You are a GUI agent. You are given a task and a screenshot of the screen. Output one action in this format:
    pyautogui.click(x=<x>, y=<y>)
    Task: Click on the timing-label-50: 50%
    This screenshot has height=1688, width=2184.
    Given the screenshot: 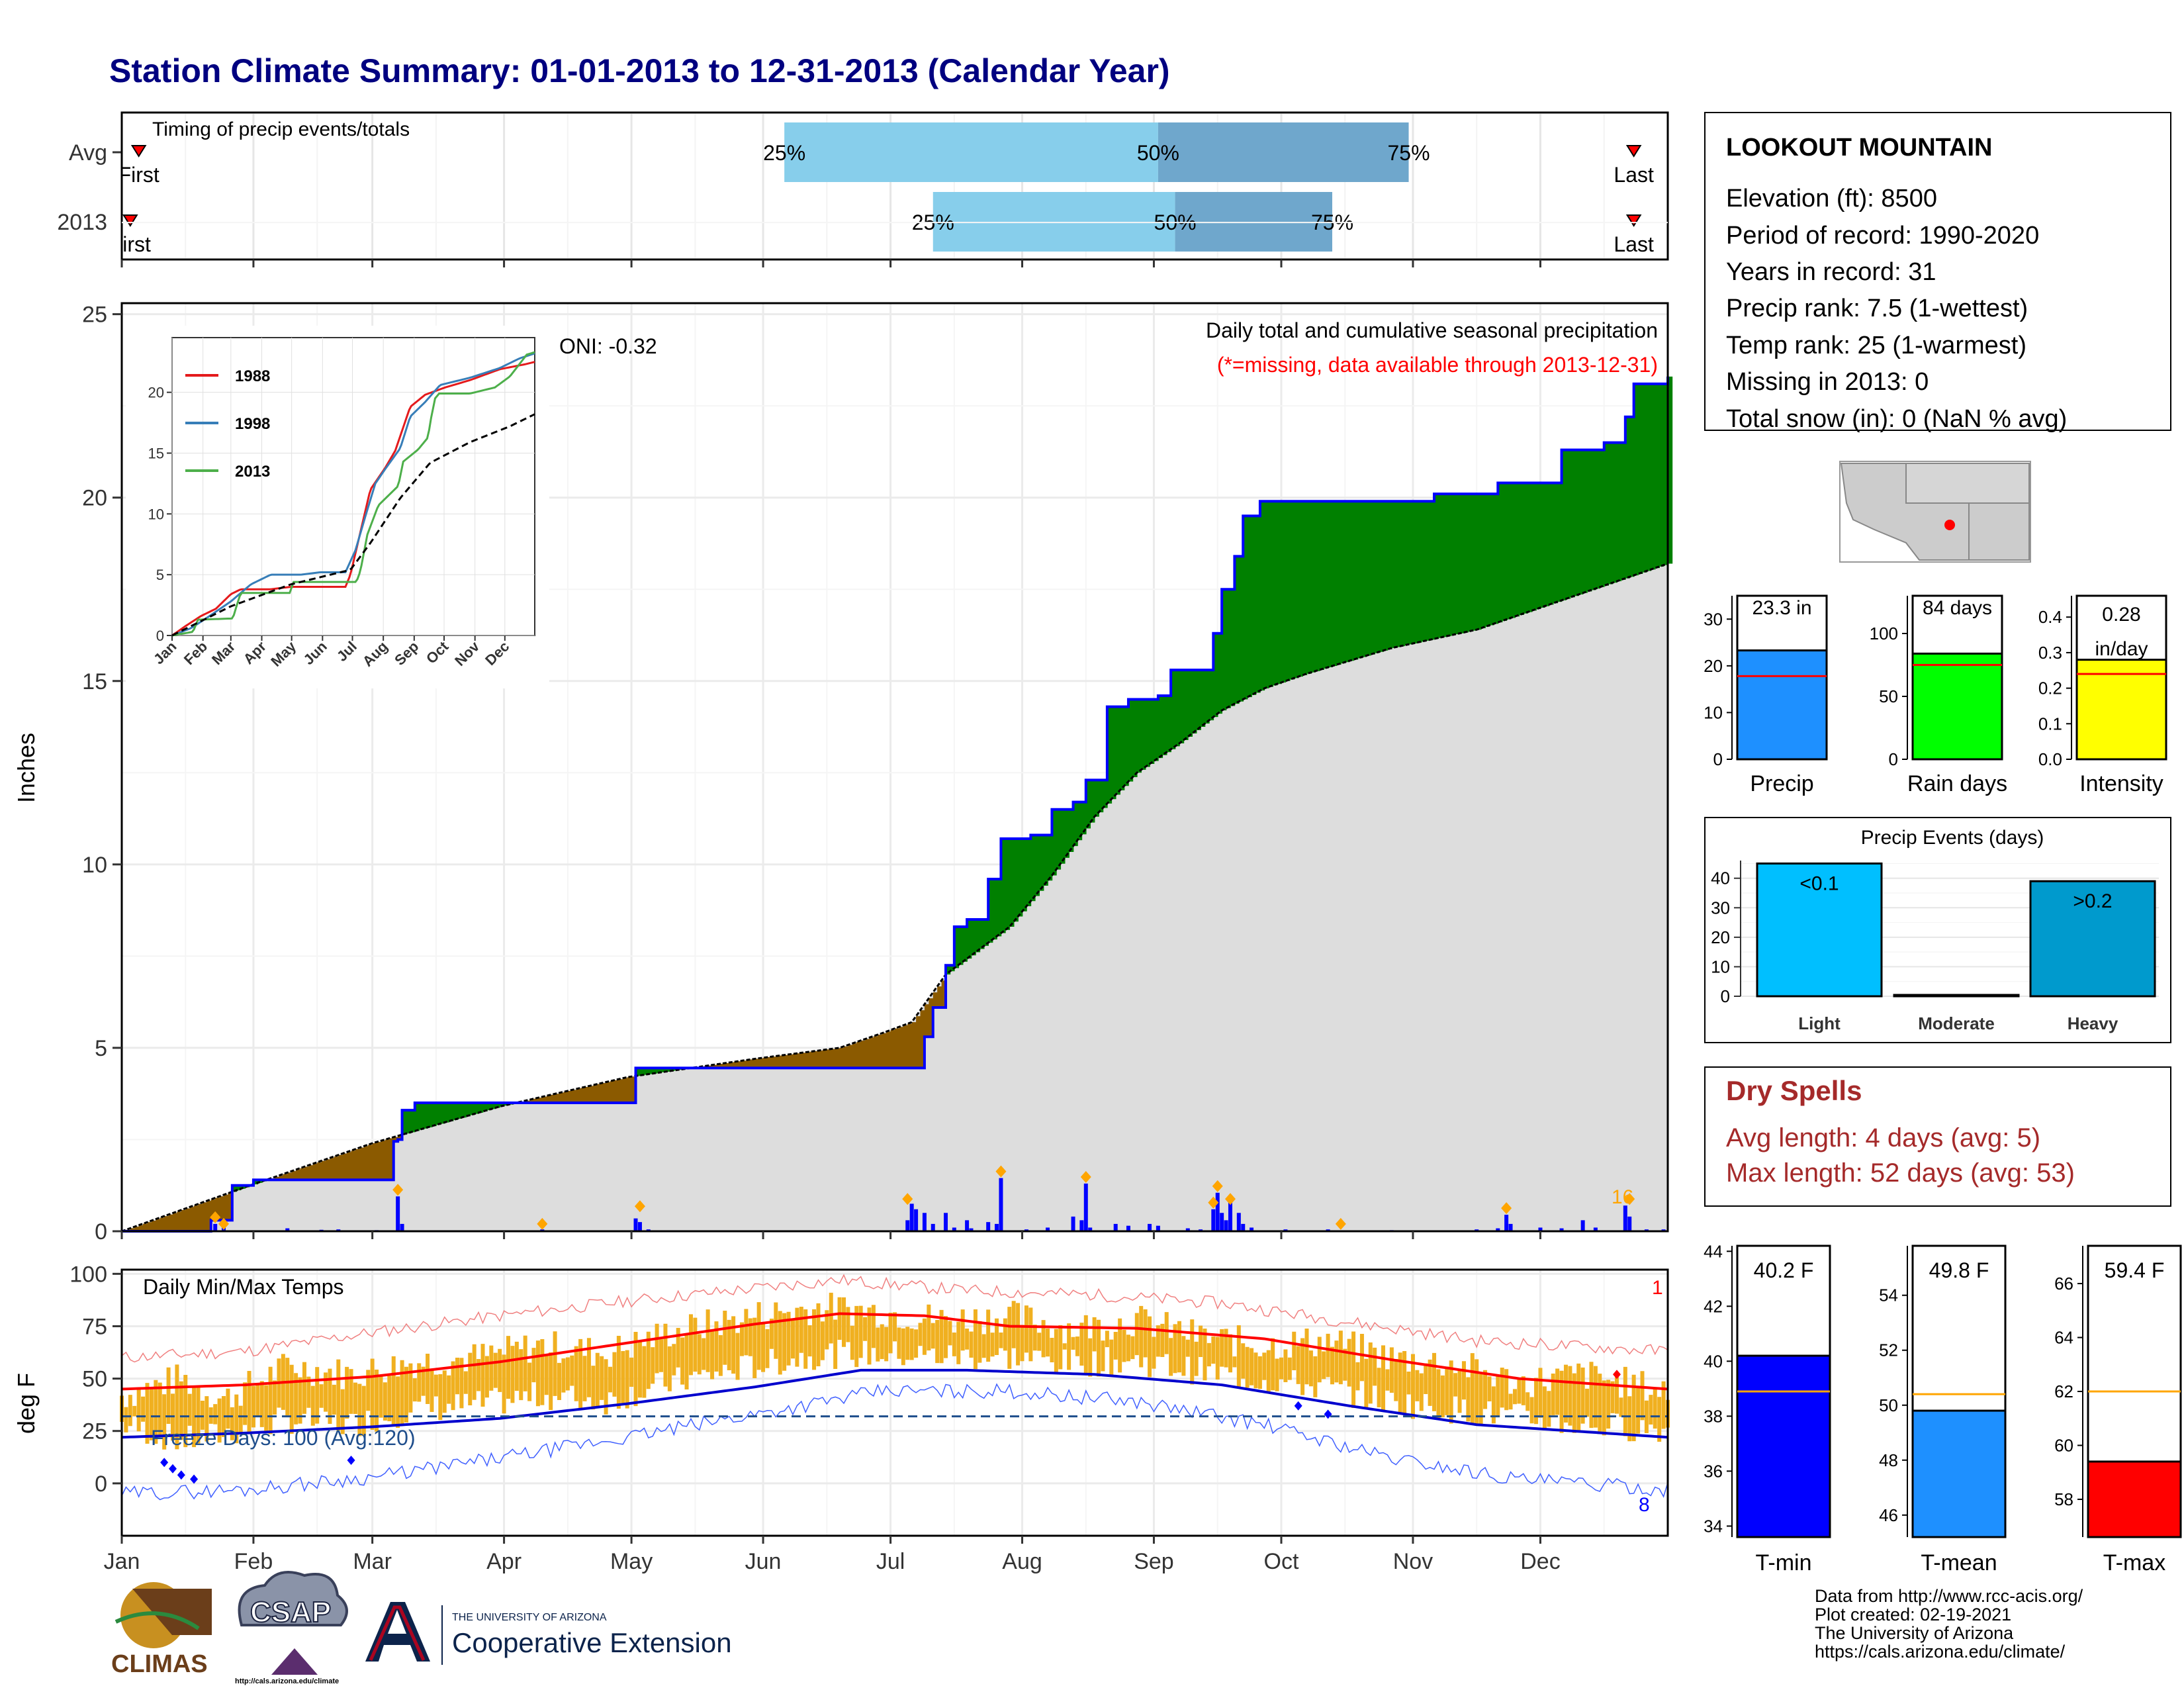 What is the action you would take?
    pyautogui.click(x=1158, y=153)
    